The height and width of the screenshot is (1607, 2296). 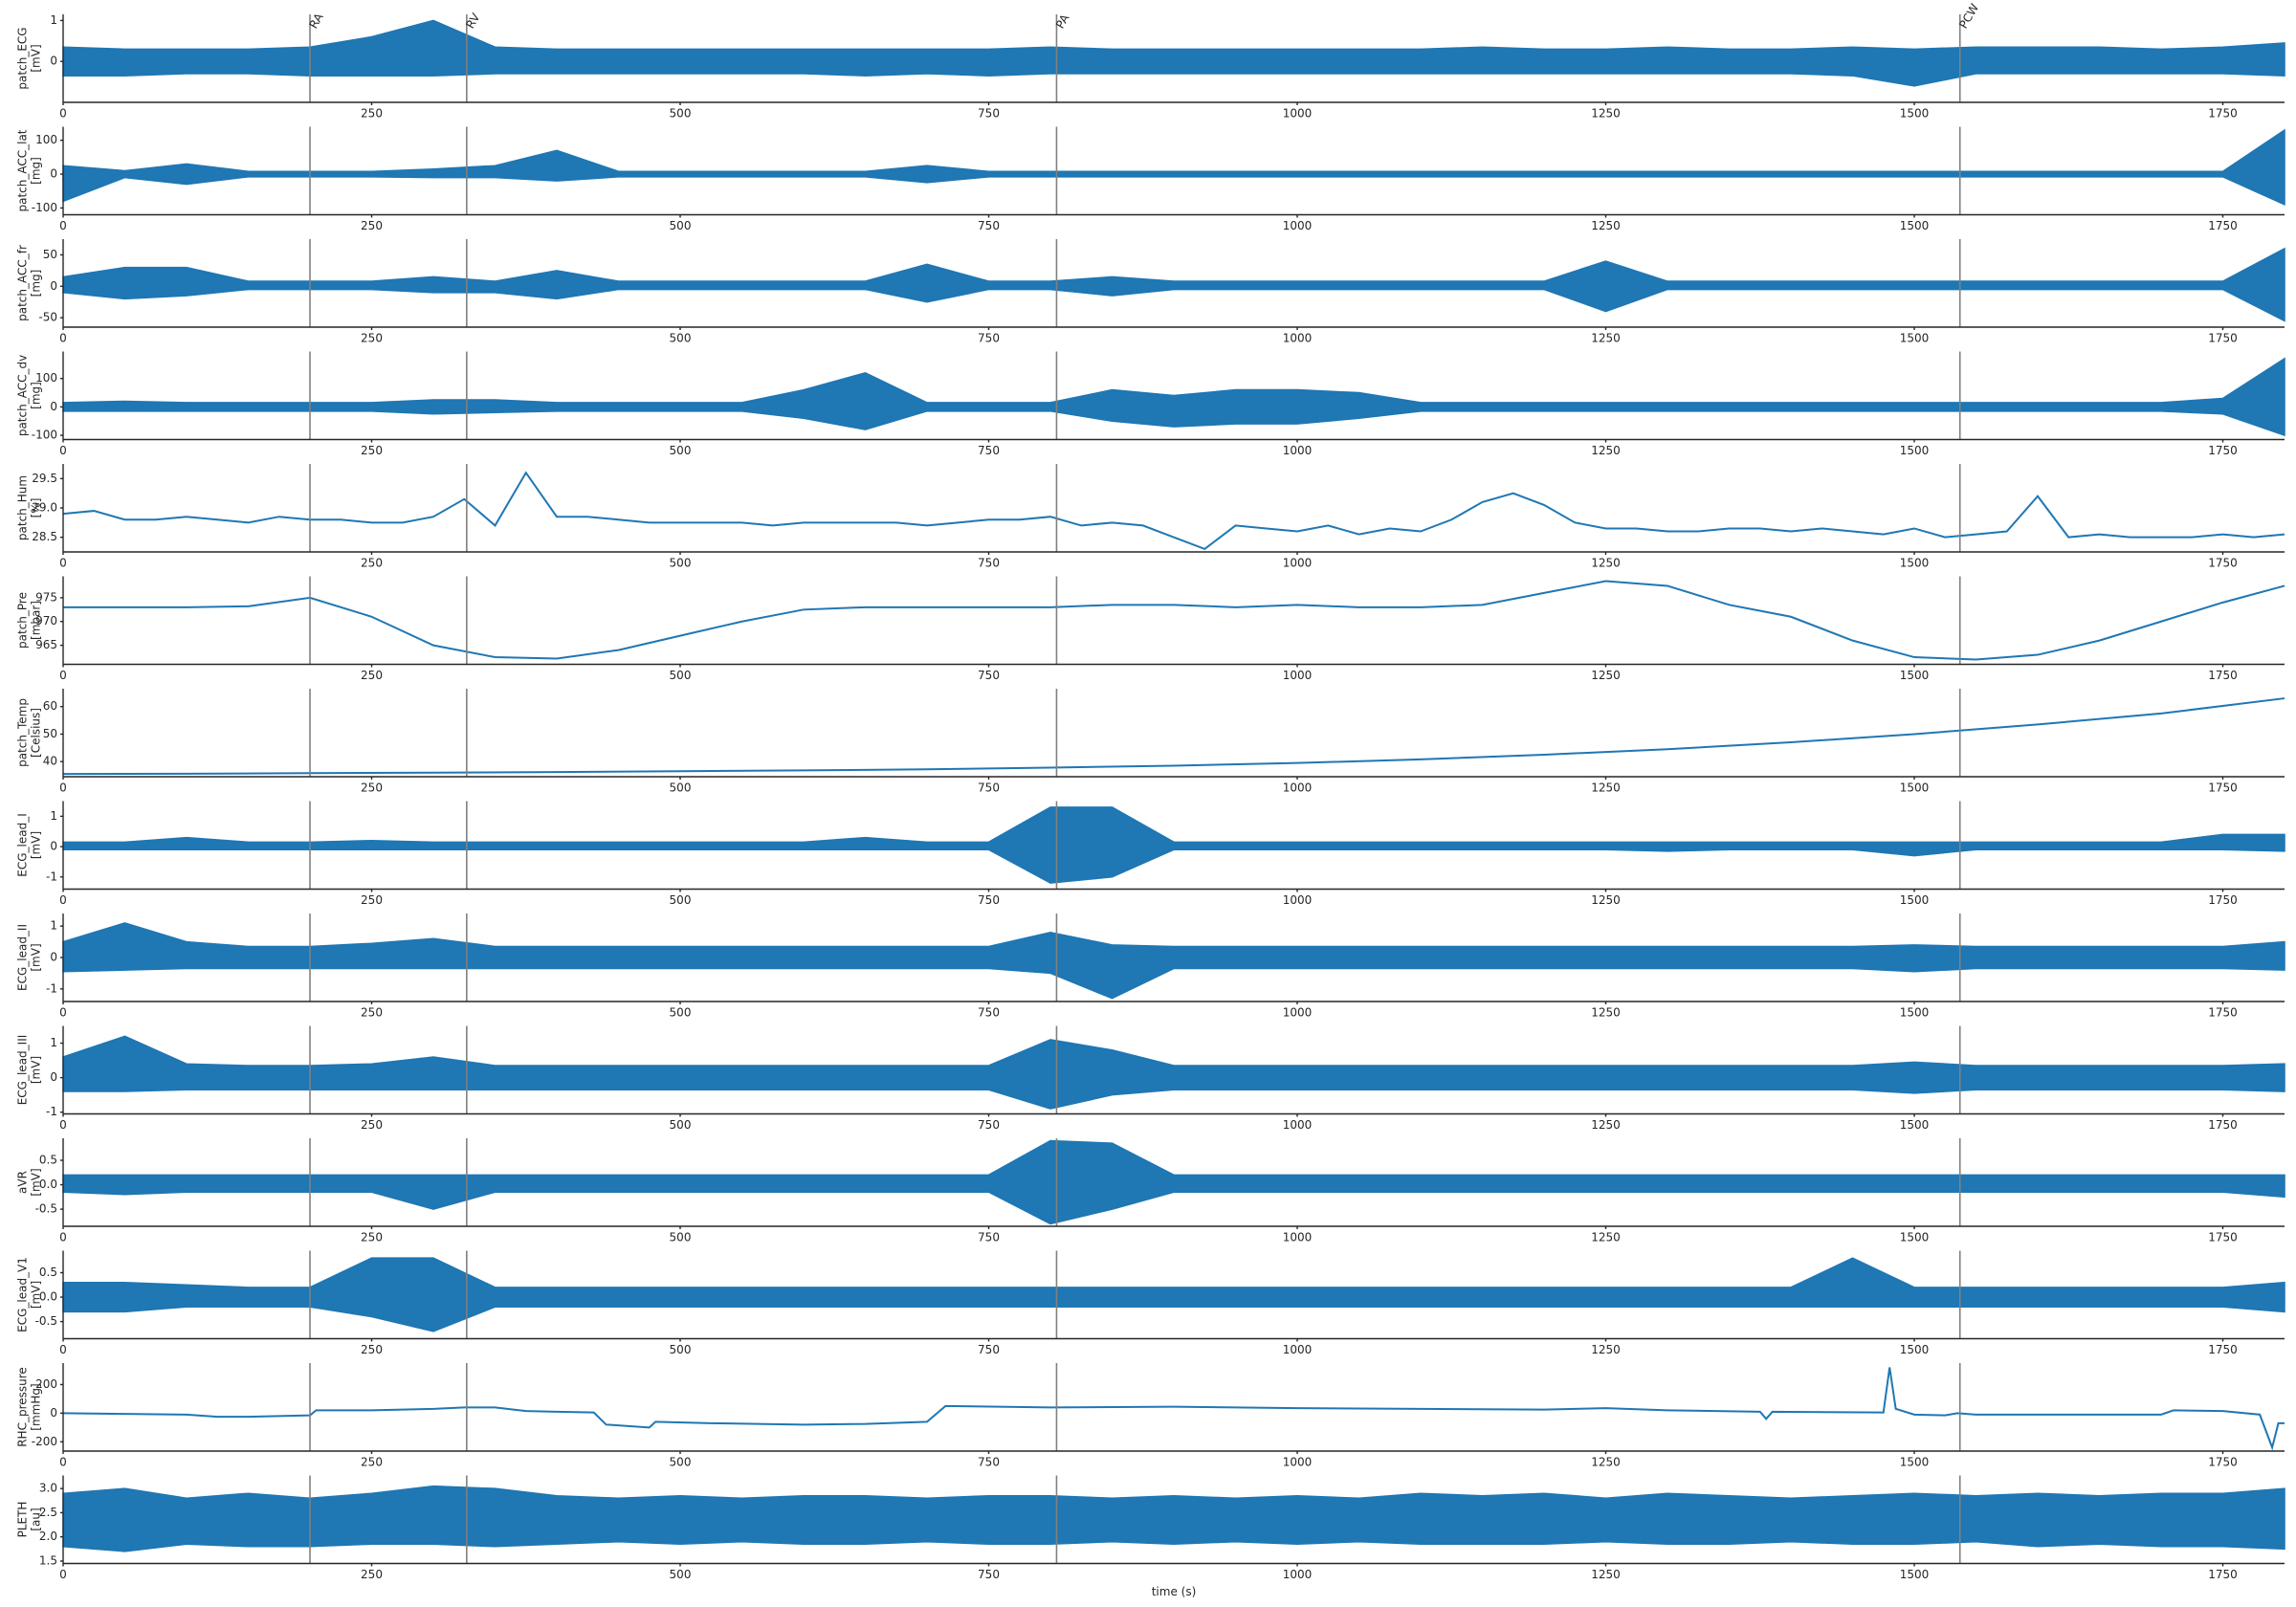 I want to click on y-axis-label: [mmHg], so click(x=36, y=1406).